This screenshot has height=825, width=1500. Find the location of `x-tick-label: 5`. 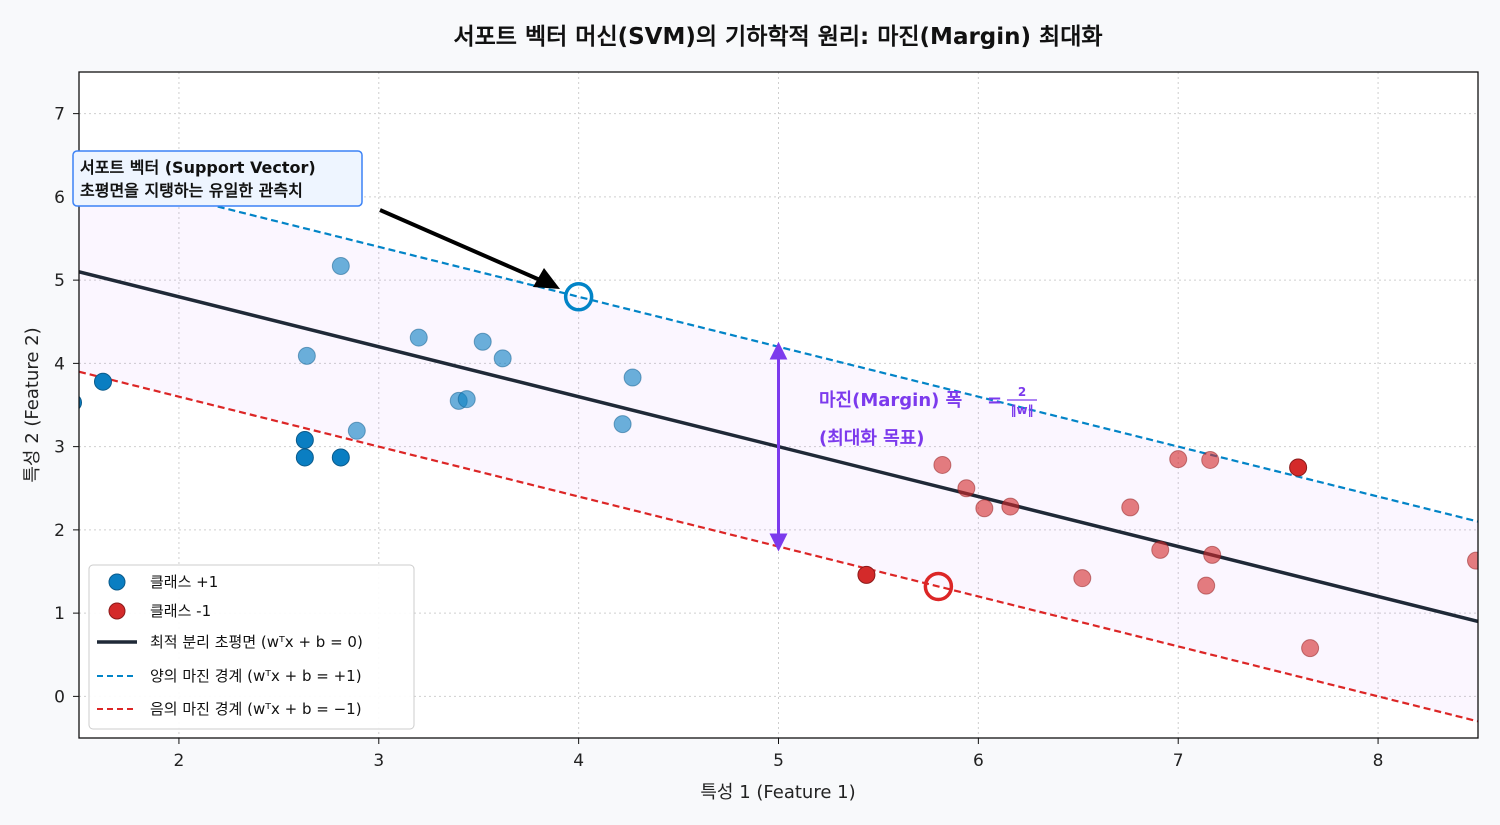

x-tick-label: 5 is located at coordinates (778, 761).